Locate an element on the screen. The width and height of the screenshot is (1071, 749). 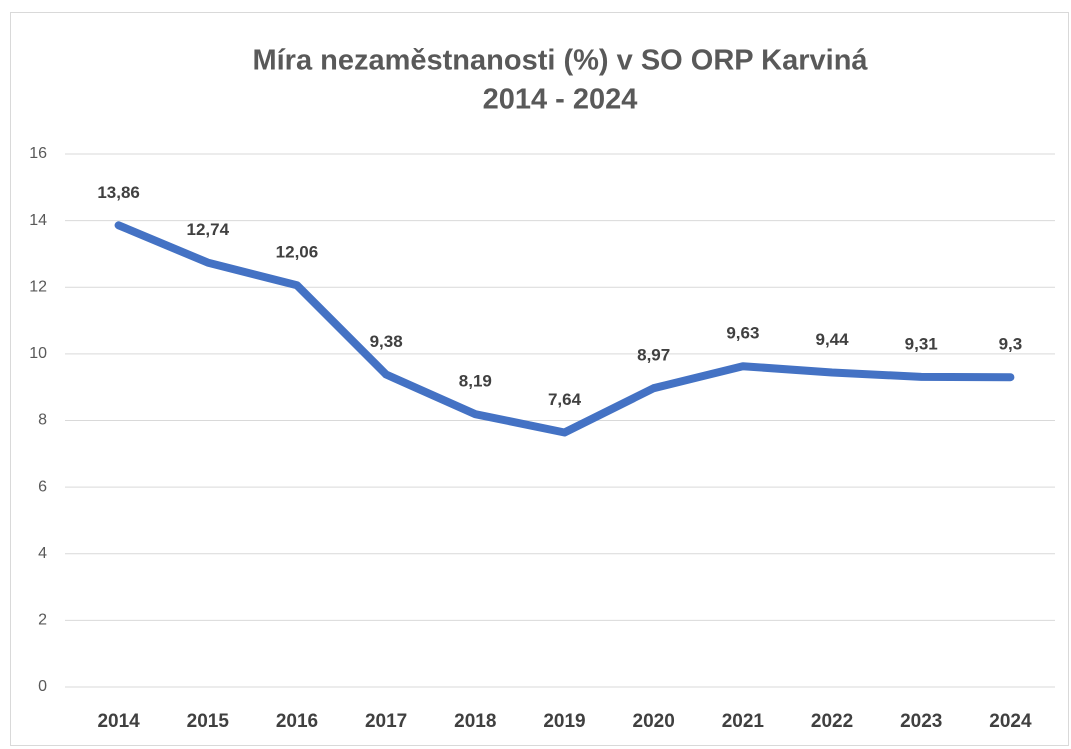
data-label: 9,63 is located at coordinates (742, 333).